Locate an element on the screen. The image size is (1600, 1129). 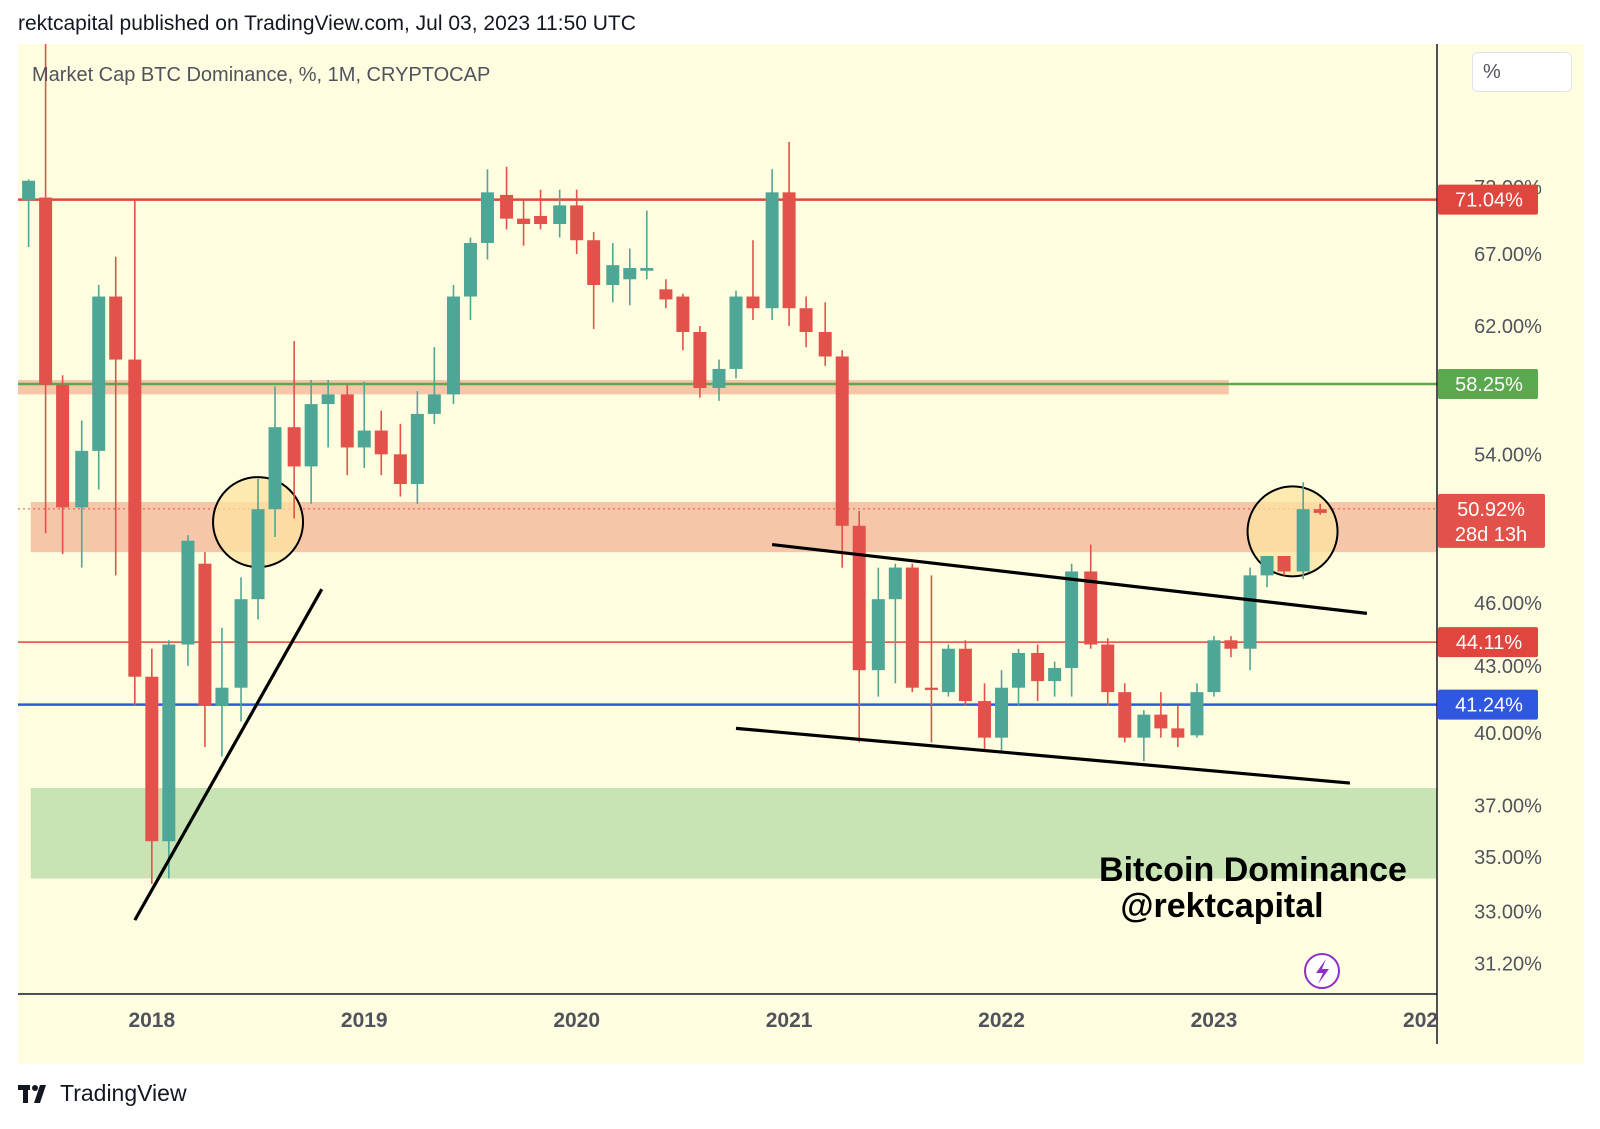
annotation-title: Bitcoin Dominance is located at coordinates (1253, 870).